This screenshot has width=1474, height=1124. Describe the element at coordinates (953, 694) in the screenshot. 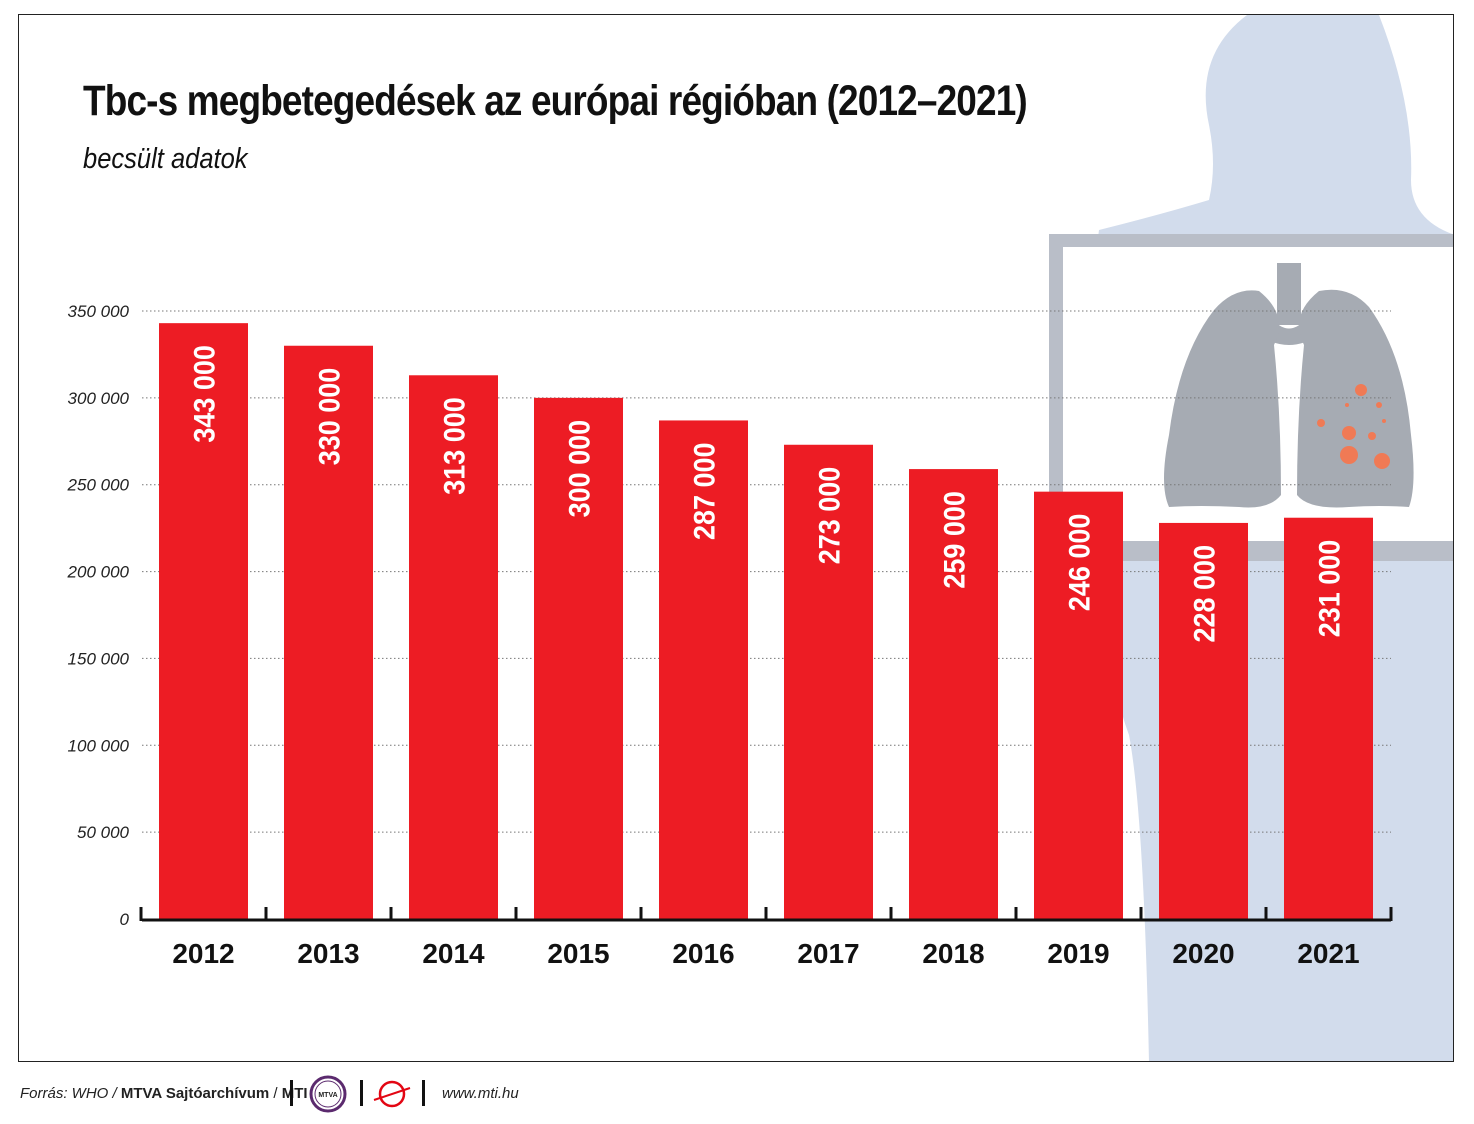

I see `bar-2018` at that location.